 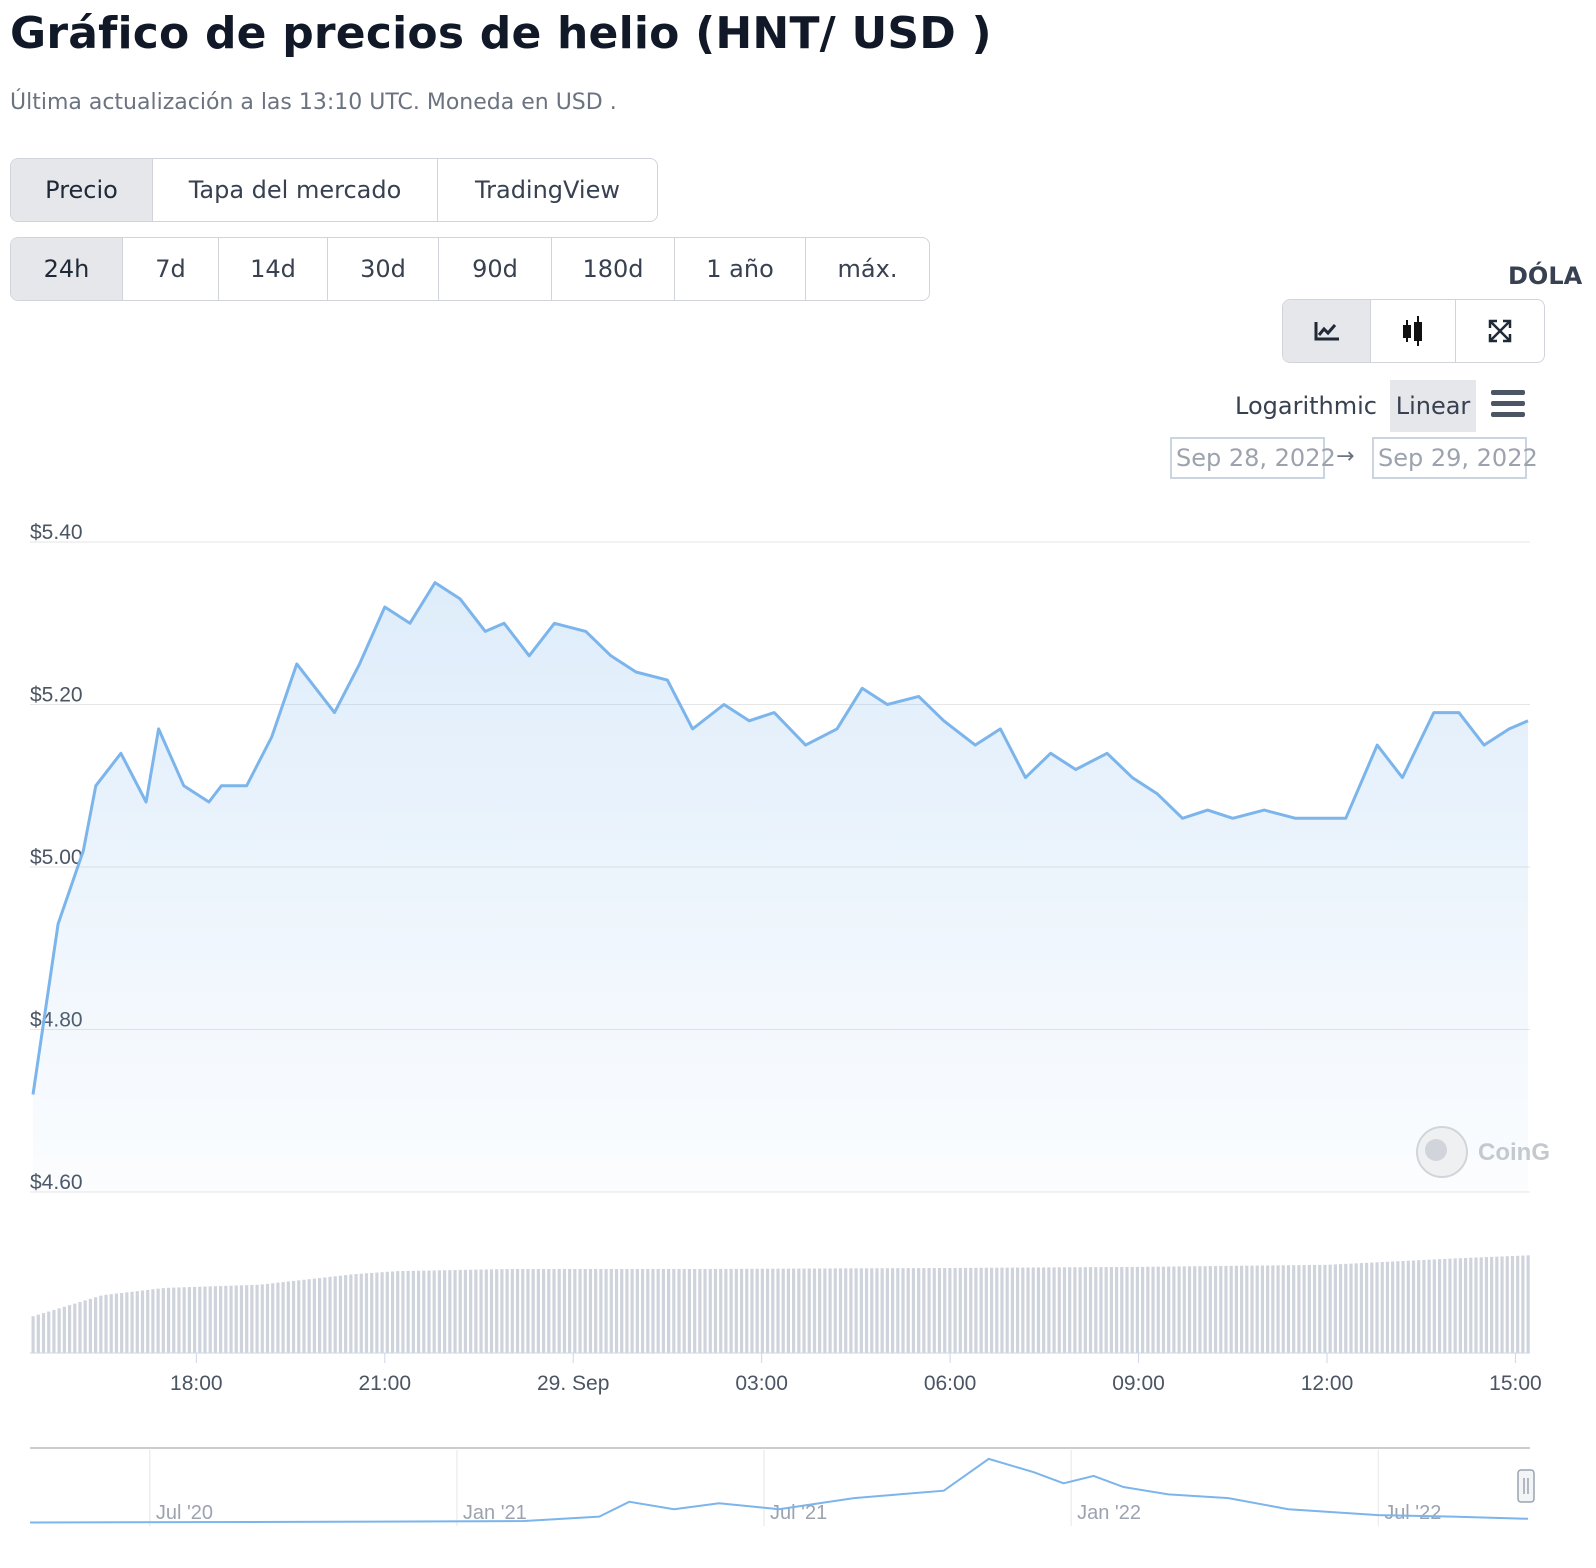 What do you see at coordinates (547, 190) in the screenshot?
I see `tab-tradingview: TradingView` at bounding box center [547, 190].